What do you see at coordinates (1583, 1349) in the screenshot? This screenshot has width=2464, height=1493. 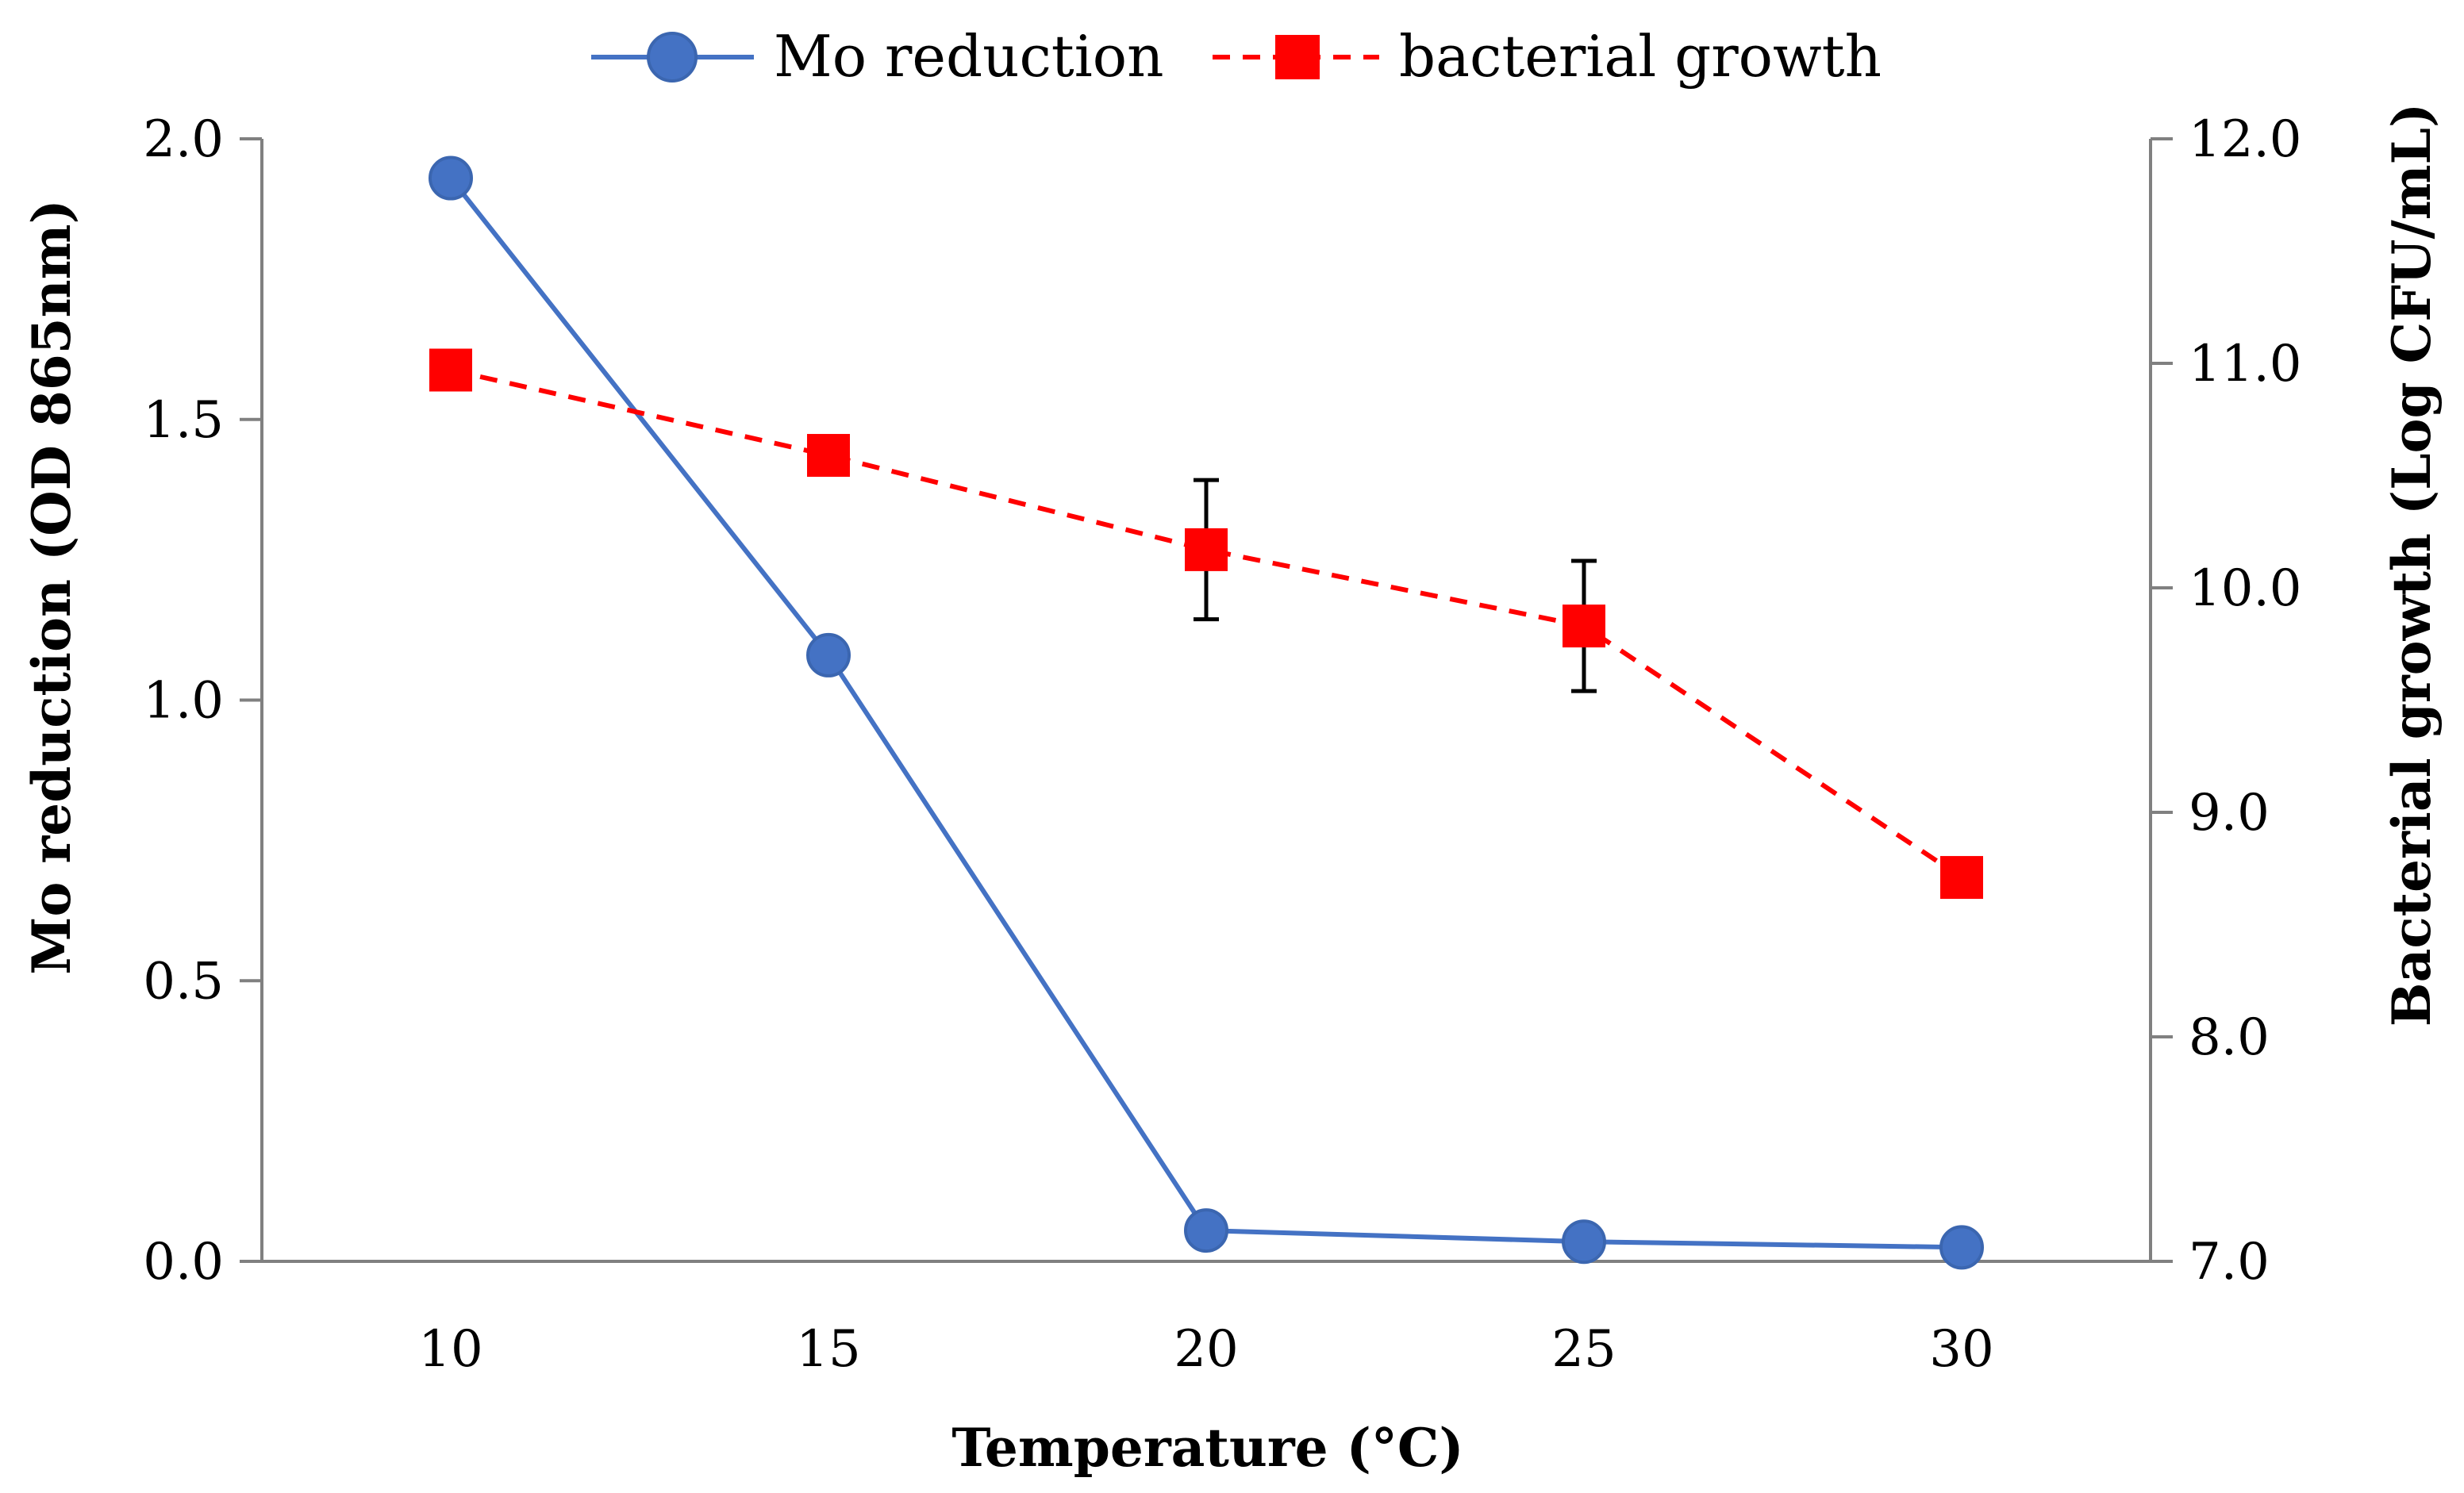 I see `x-tick-label: 25` at bounding box center [1583, 1349].